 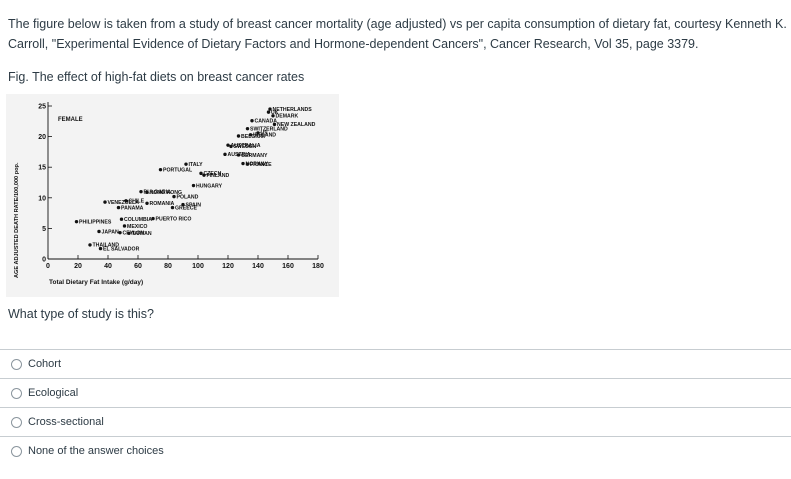 I want to click on data-point-label: US, so click(x=265, y=134).